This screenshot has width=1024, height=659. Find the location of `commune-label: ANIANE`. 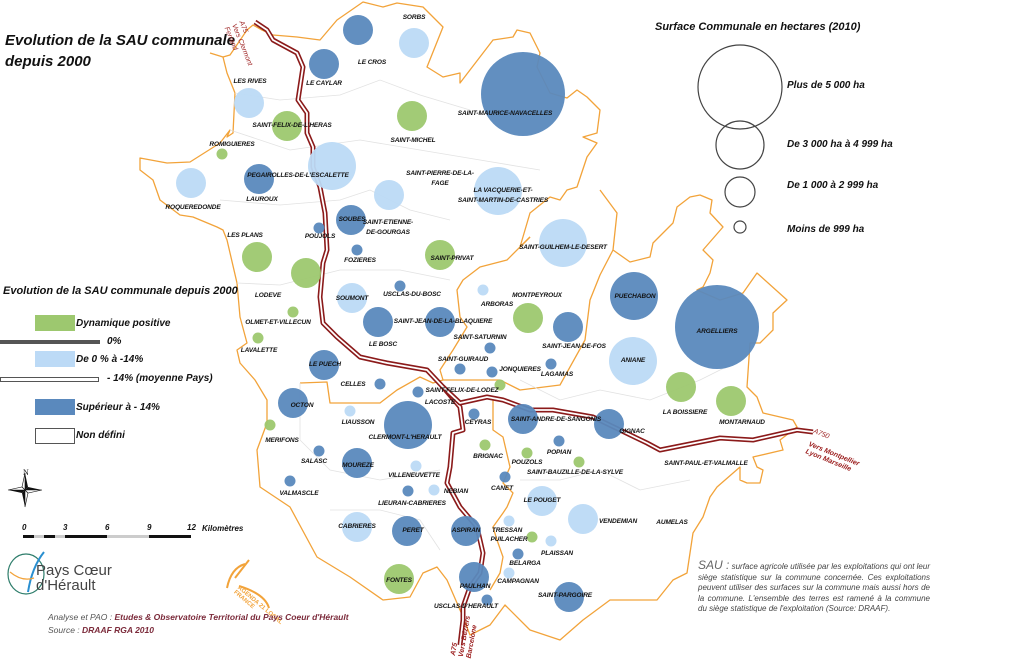

commune-label: ANIANE is located at coordinates (633, 360).